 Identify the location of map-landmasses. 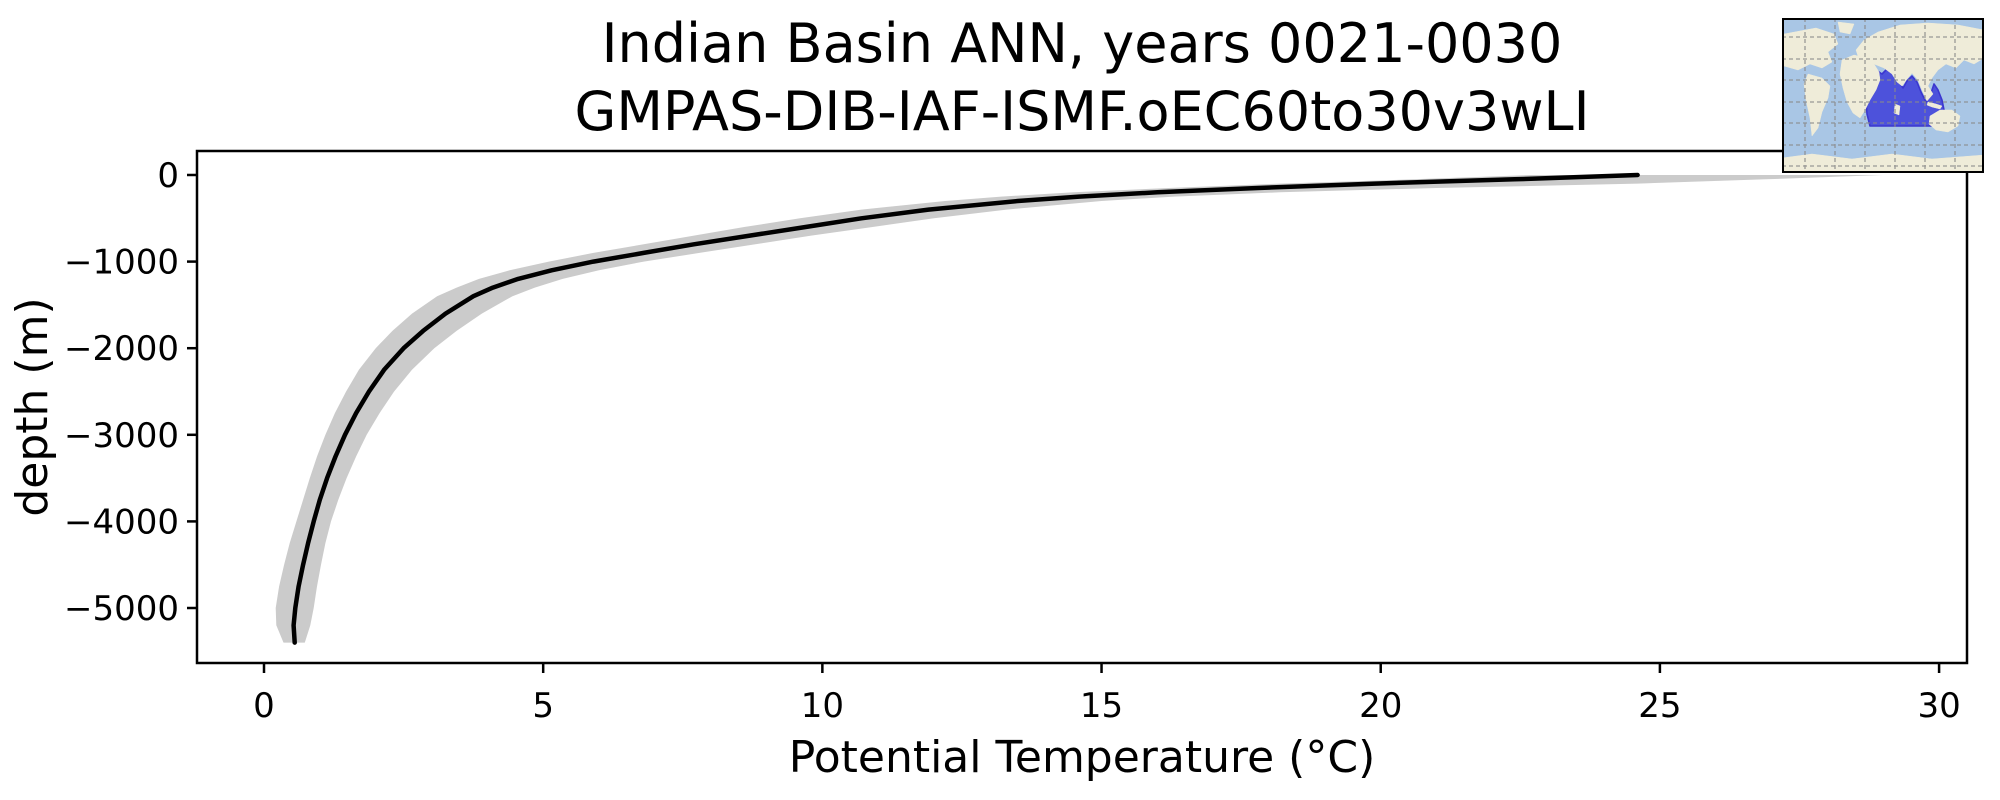
(1883, 96).